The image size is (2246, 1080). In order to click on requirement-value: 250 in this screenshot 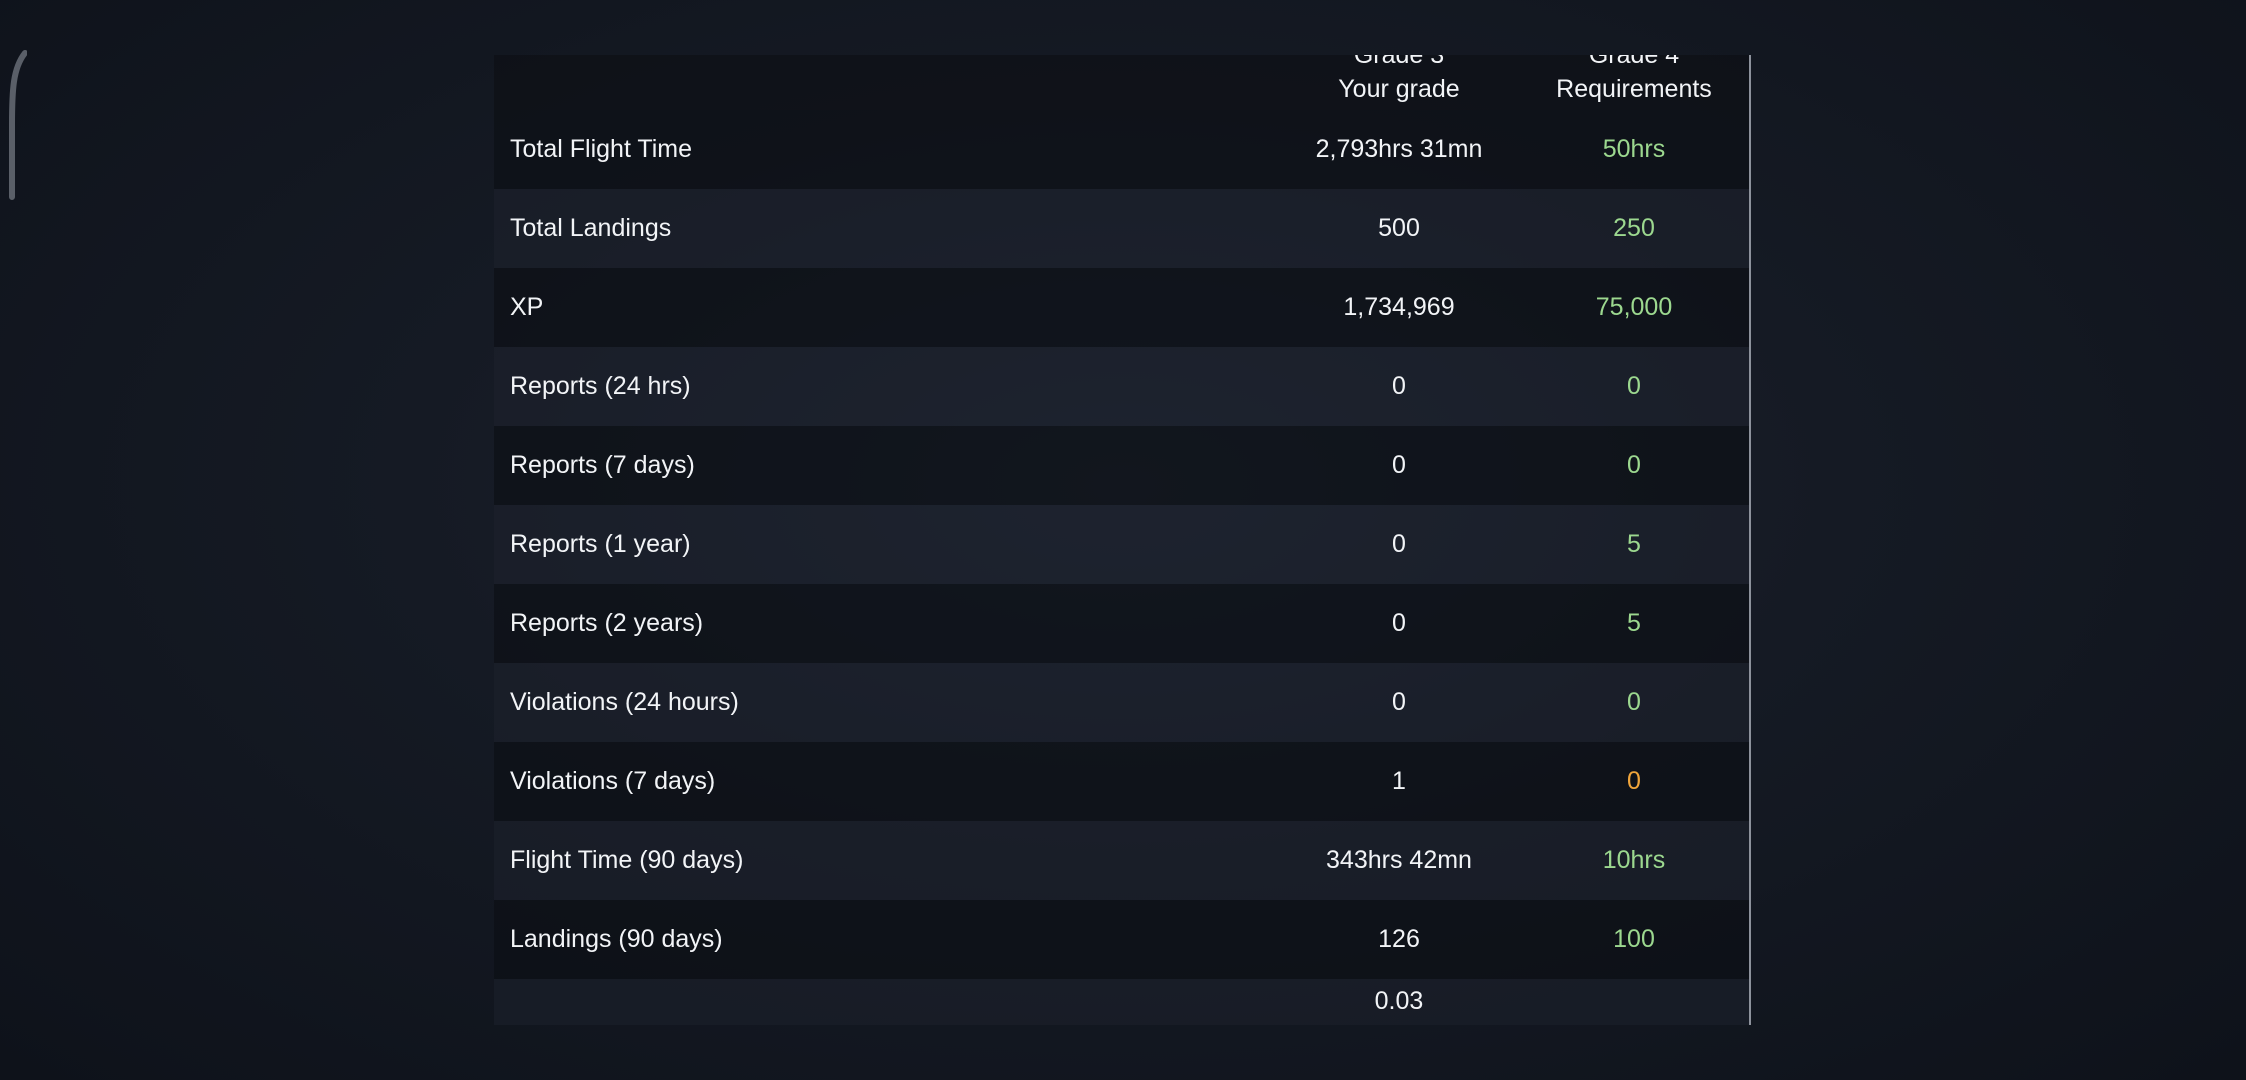, I will do `click(1634, 228)`.